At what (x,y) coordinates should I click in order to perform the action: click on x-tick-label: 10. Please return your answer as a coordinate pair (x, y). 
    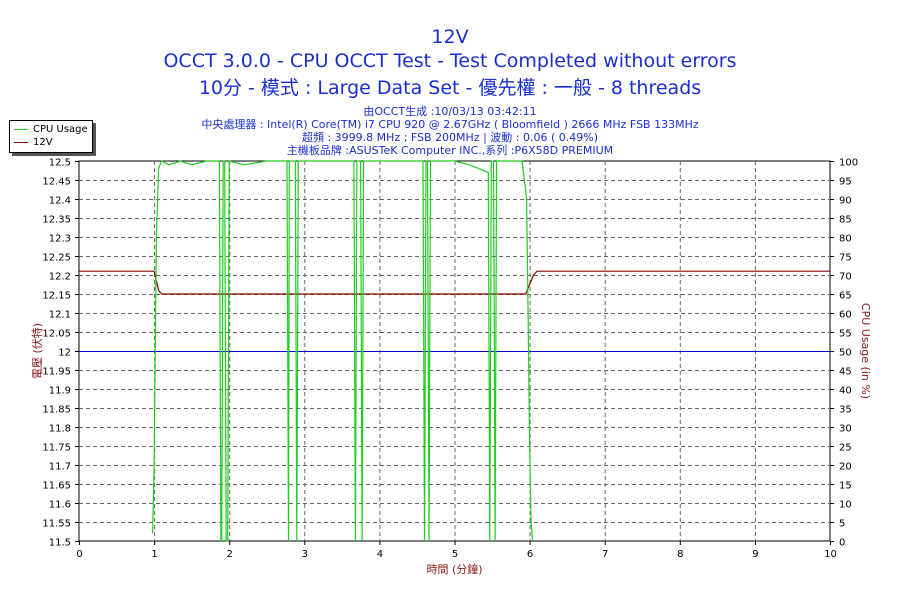
    Looking at the image, I should click on (830, 554).